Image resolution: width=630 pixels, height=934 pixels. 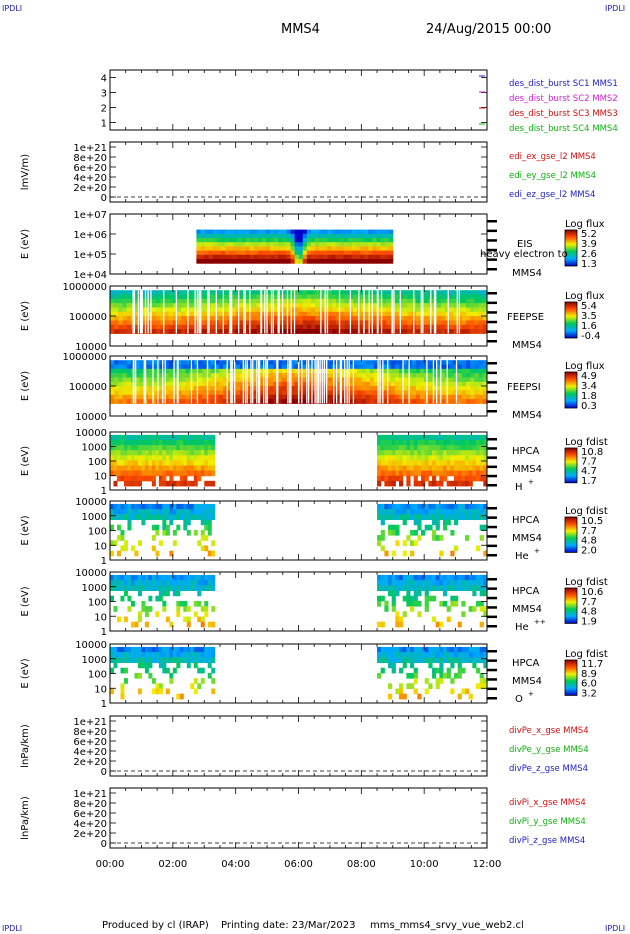 What do you see at coordinates (522, 556) in the screenshot?
I see `hpca_he-species-label: He` at bounding box center [522, 556].